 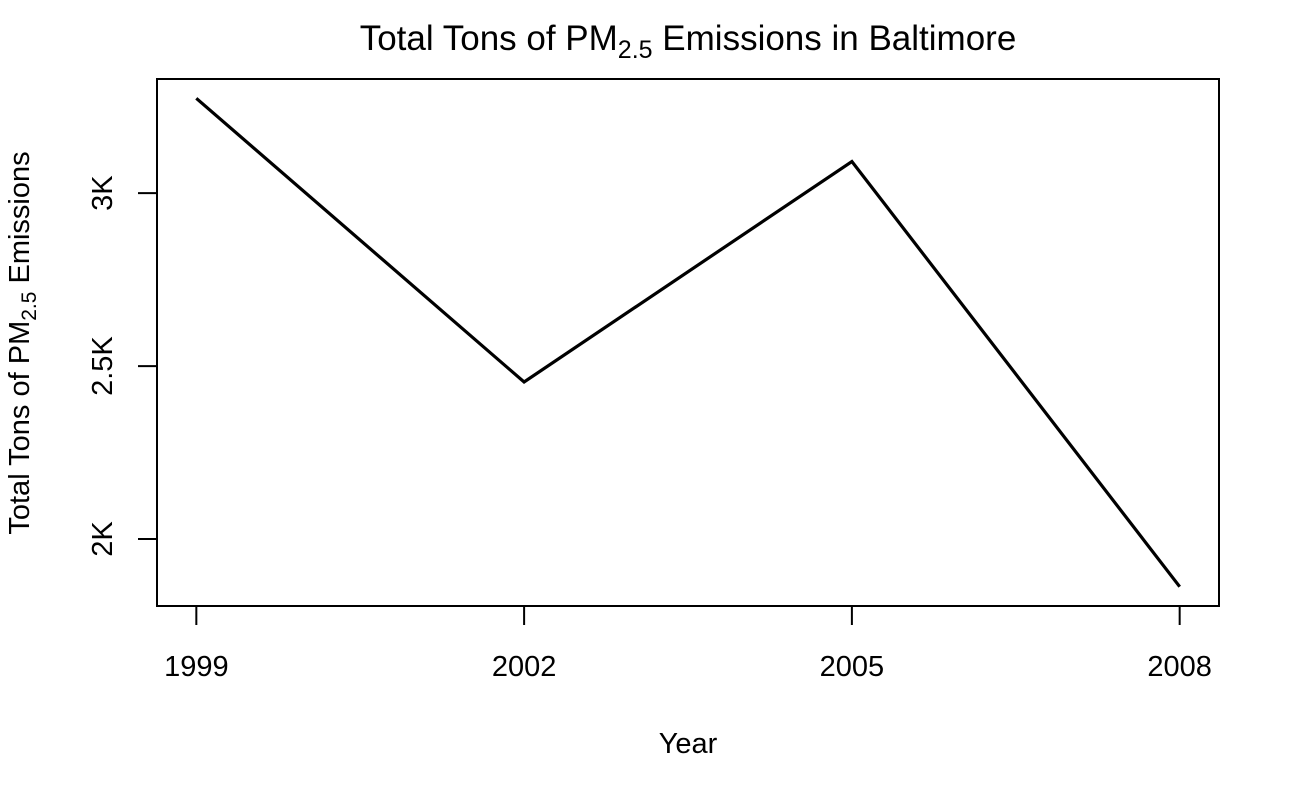 I want to click on y-tick-label: 3K, so click(x=103, y=193).